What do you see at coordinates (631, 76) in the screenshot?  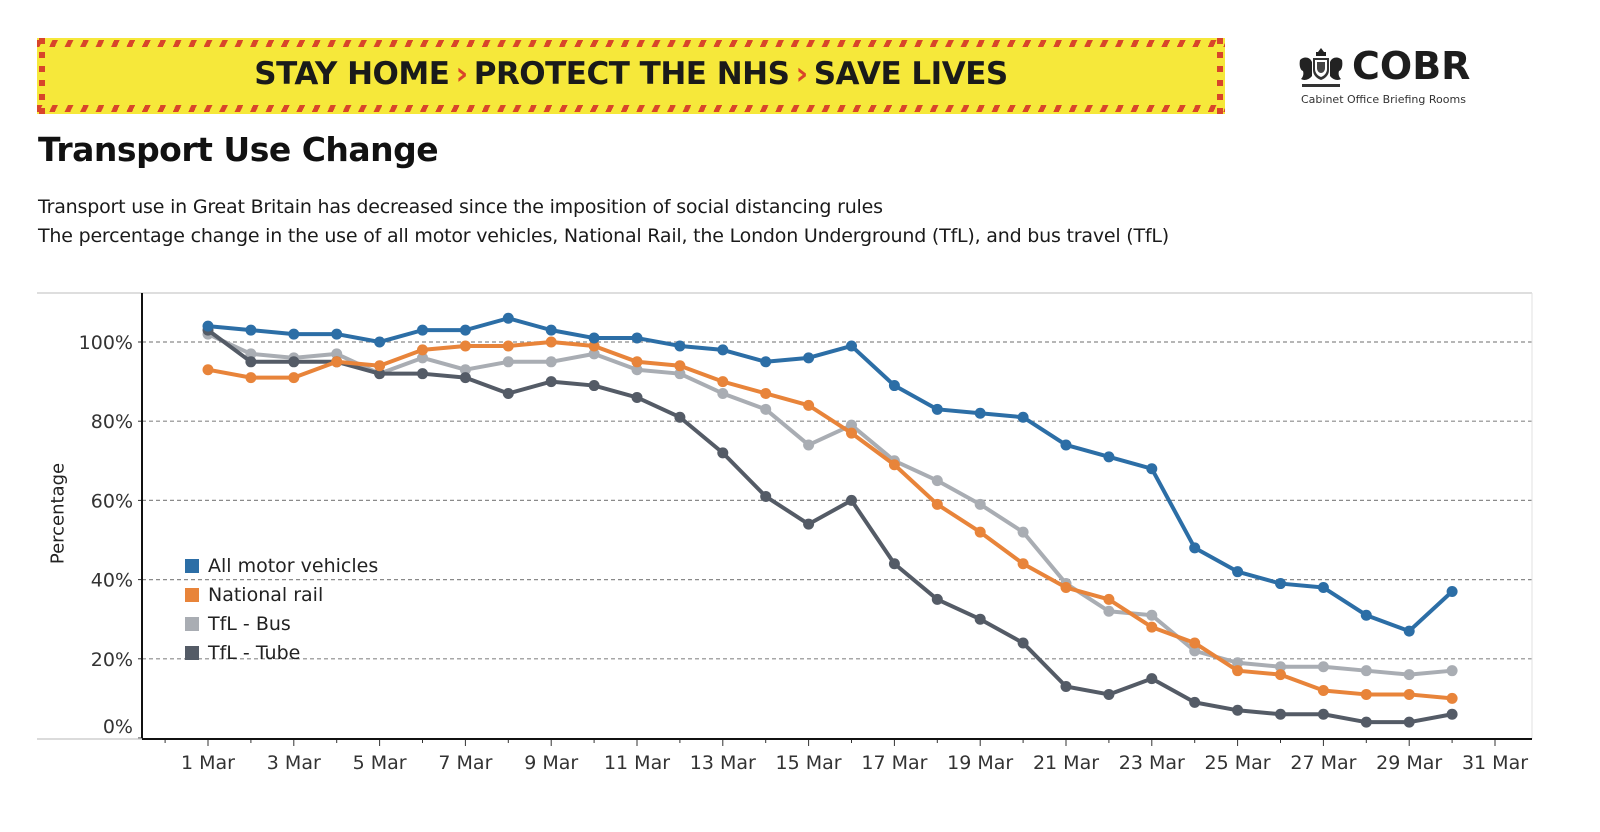 I see `slogan-banner: STAY HOME › PROTECT THE NHS › SAVE LIVES` at bounding box center [631, 76].